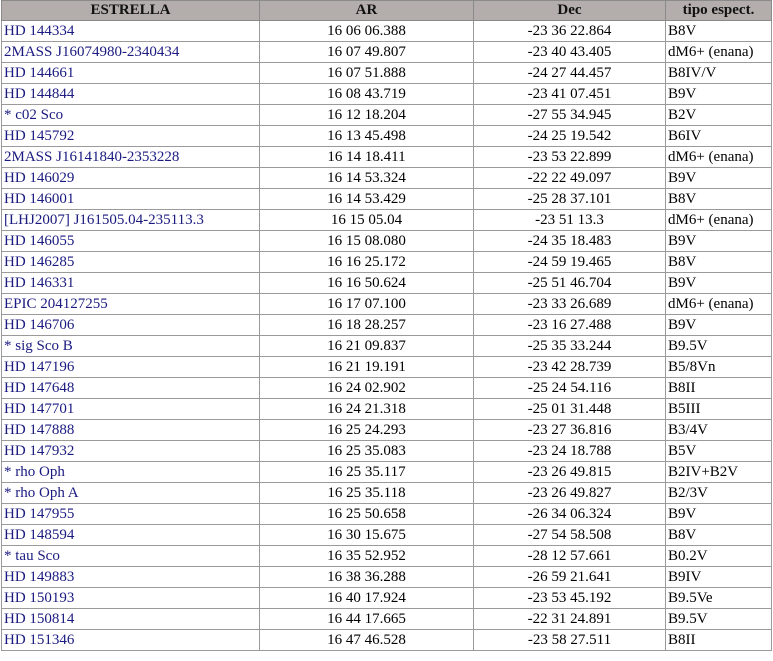 The width and height of the screenshot is (773, 661). Describe the element at coordinates (130, 325) in the screenshot. I see `star-name-link: HD 146706` at that location.